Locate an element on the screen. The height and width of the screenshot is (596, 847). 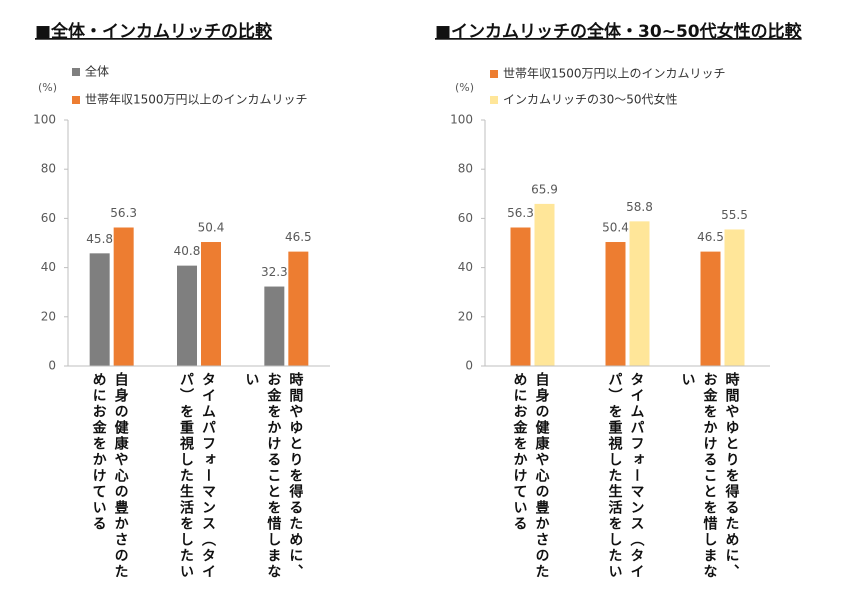
chart-title: ■インカムリッチの全体・30~50代女性の比較 is located at coordinates (619, 31).